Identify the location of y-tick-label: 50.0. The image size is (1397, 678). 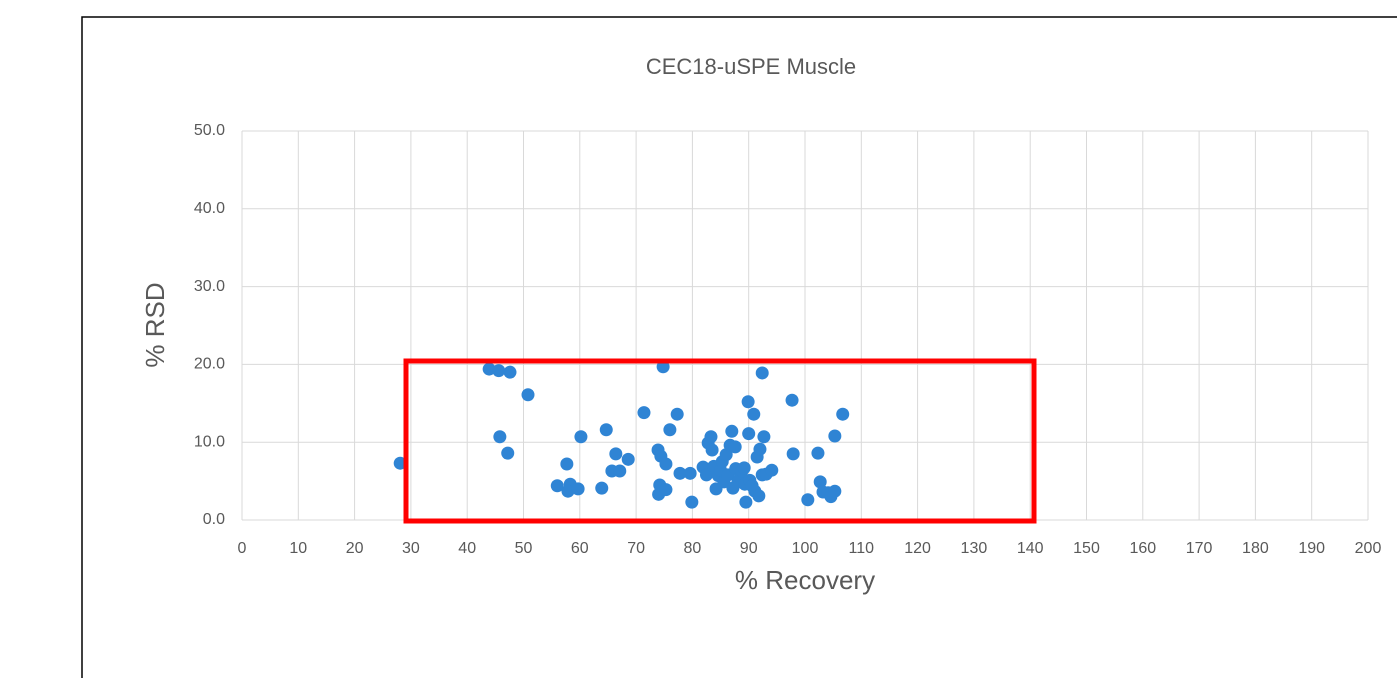
(209, 130).